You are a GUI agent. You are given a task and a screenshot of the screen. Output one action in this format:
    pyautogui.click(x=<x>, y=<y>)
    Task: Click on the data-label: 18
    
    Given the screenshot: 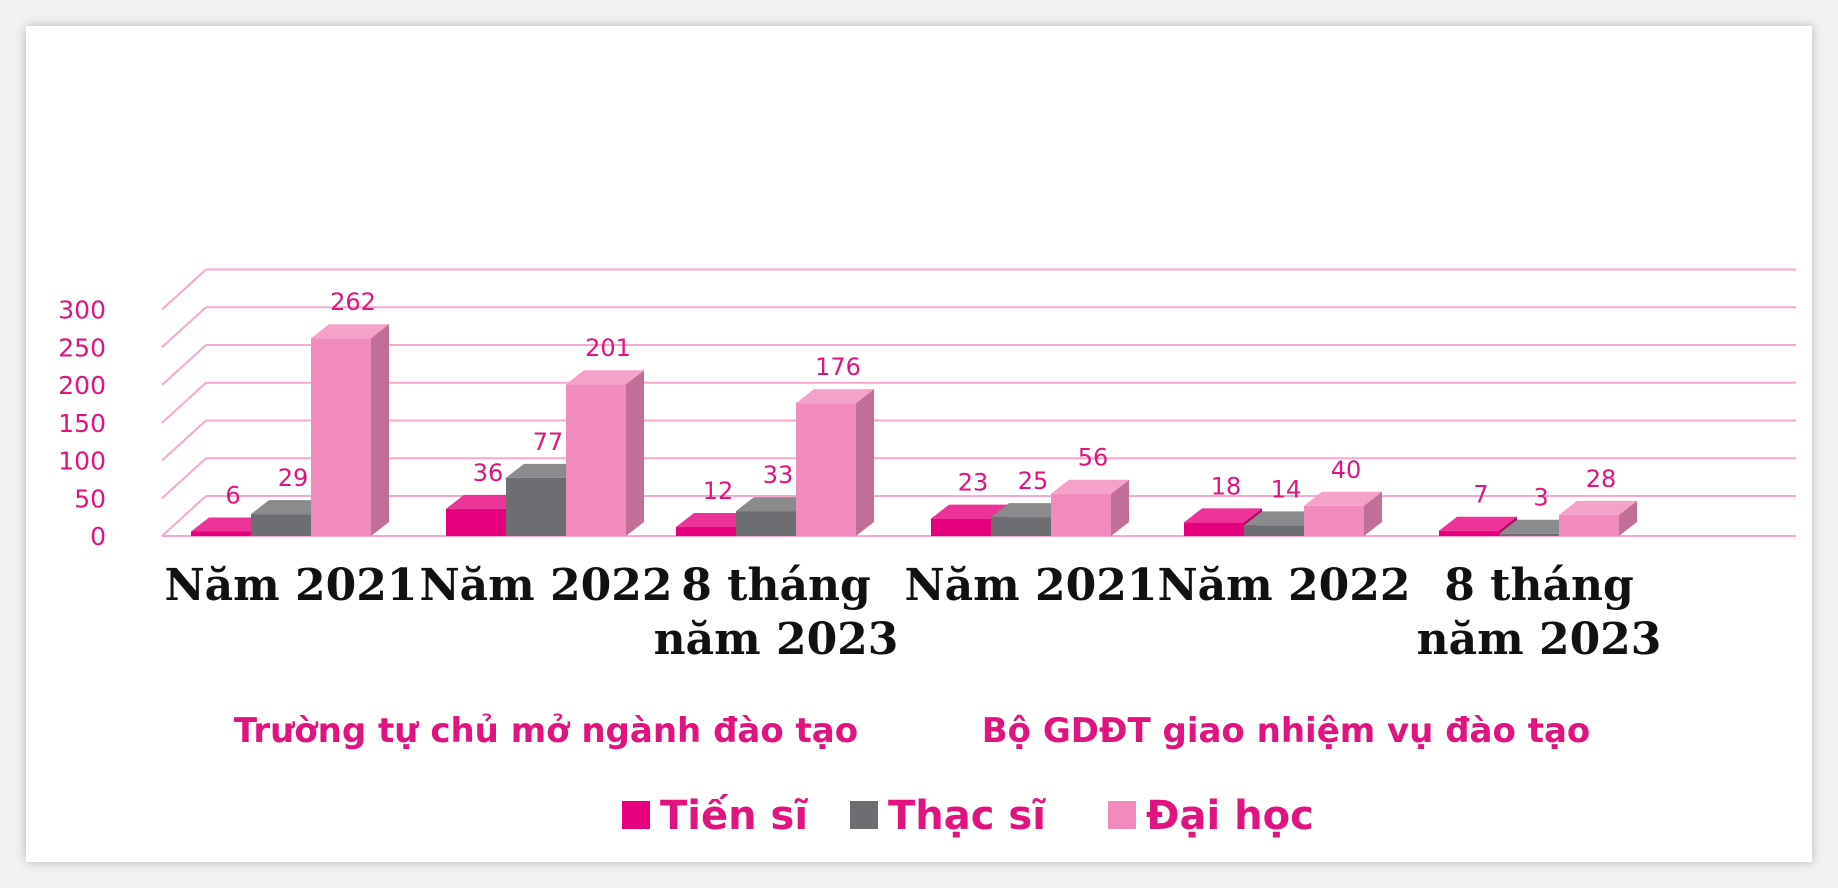 What is the action you would take?
    pyautogui.click(x=1226, y=486)
    